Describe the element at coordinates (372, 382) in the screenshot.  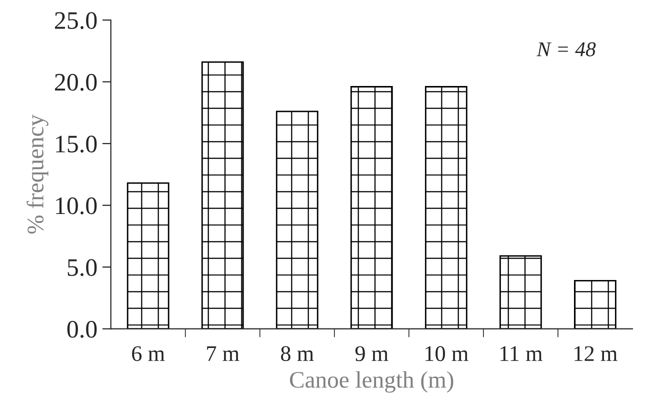
I see `x-axis-title: Canoe length (m)` at that location.